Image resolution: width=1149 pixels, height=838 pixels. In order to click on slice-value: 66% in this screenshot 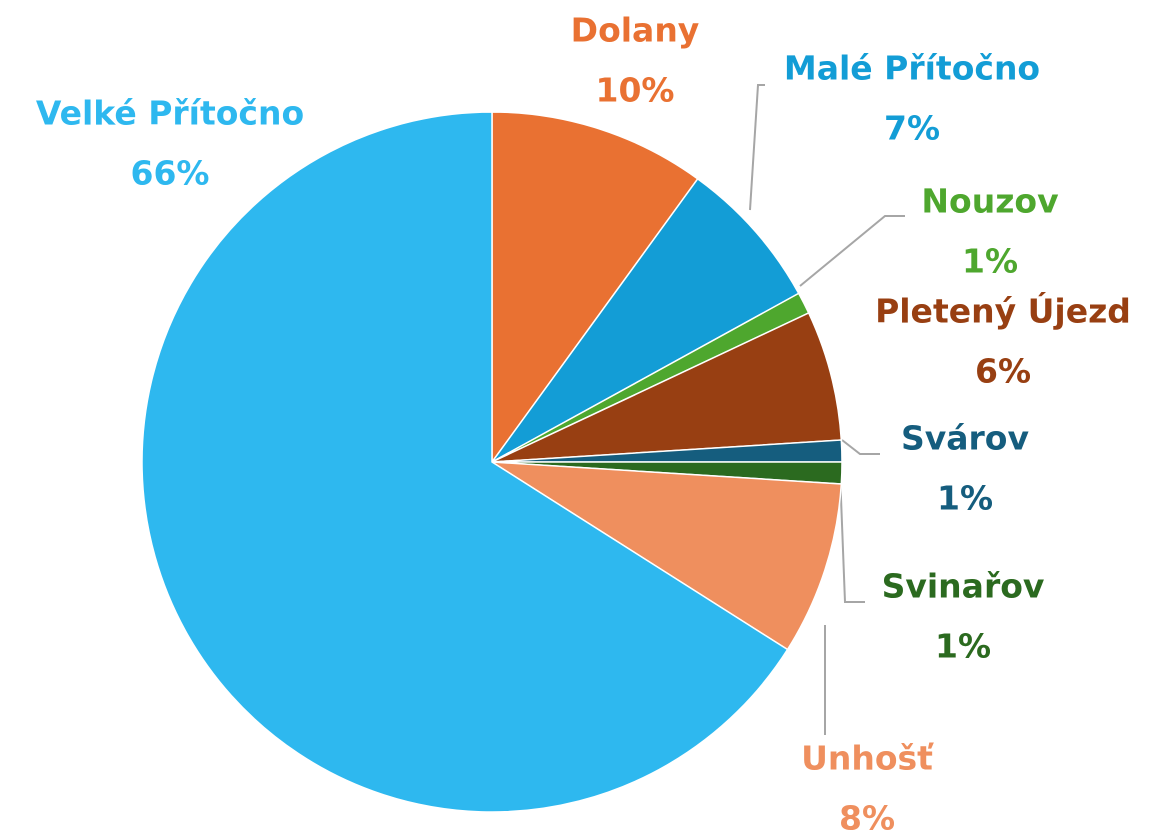, I will do `click(170, 173)`.